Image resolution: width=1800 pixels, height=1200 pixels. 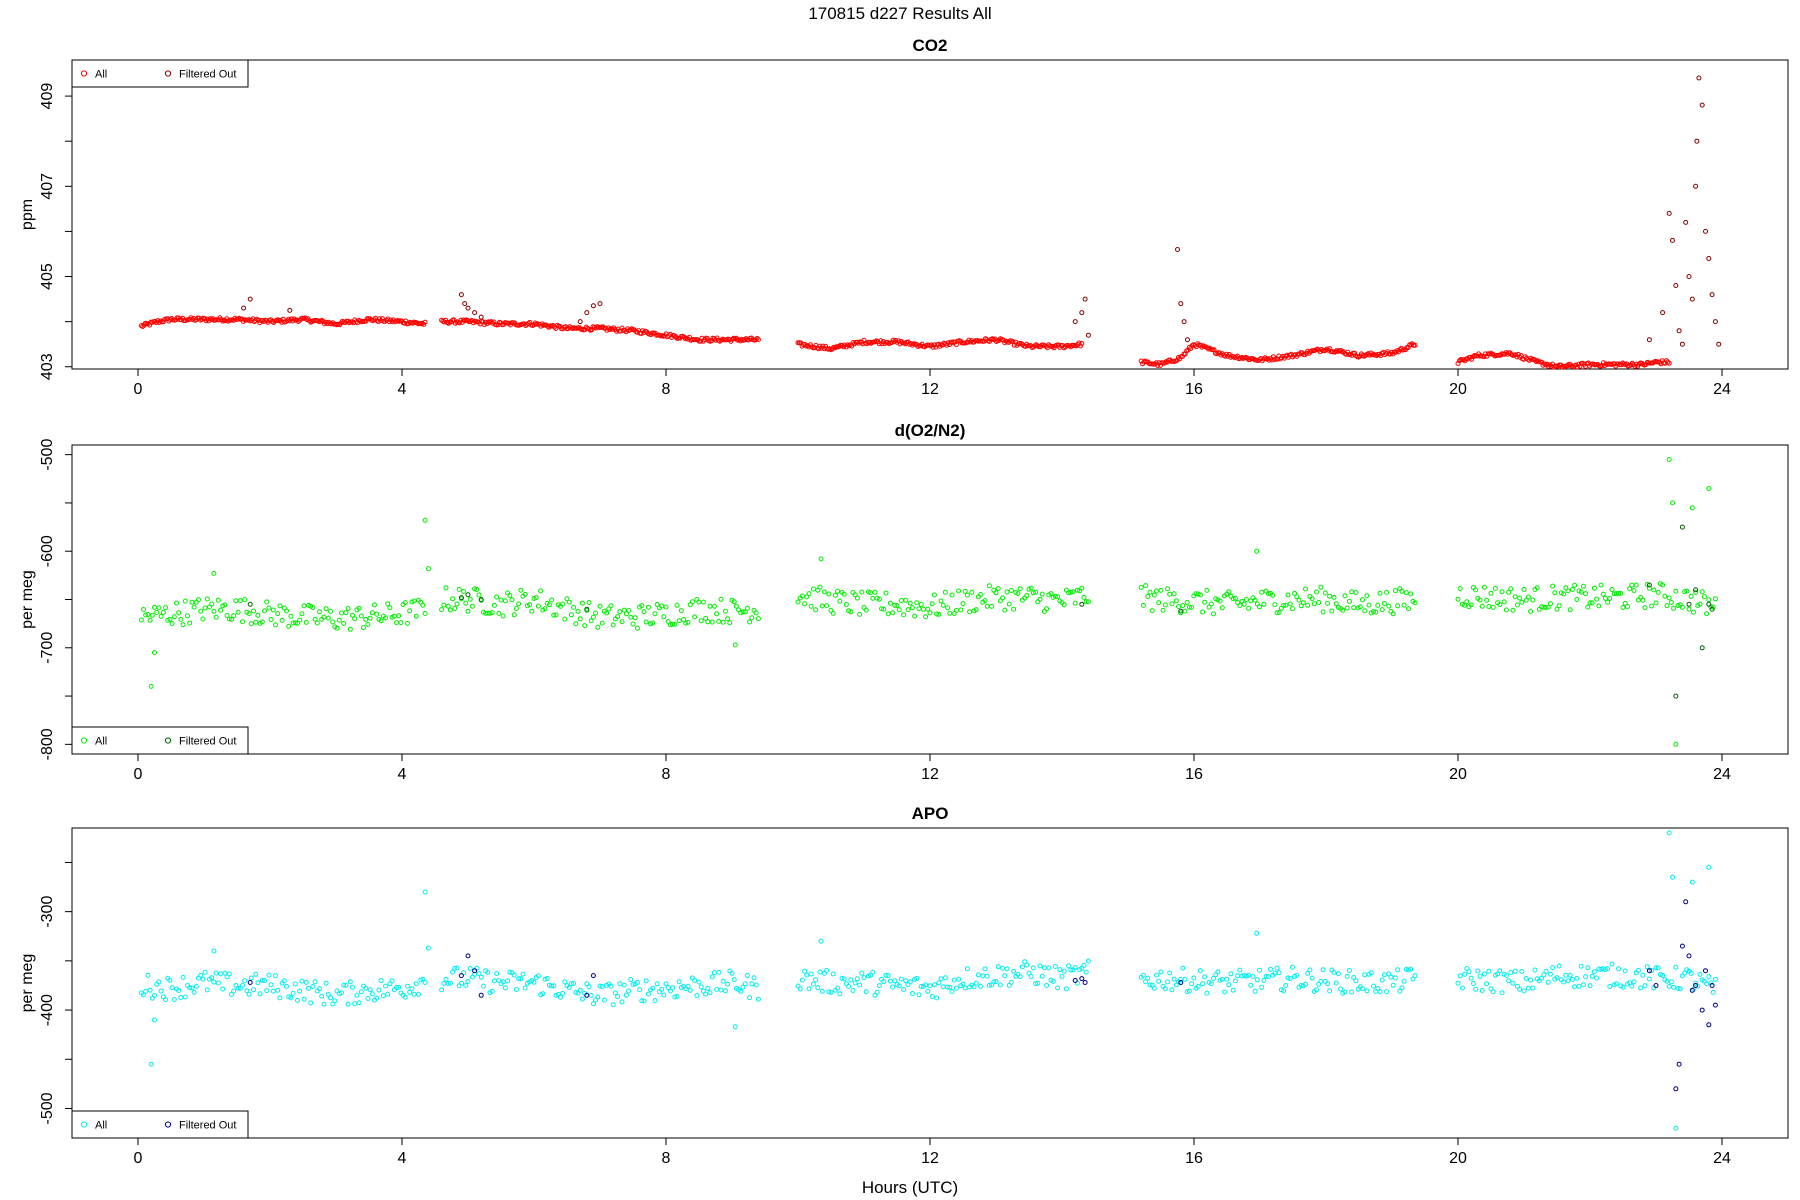 What do you see at coordinates (84, 73) in the screenshot?
I see `legend-marker` at bounding box center [84, 73].